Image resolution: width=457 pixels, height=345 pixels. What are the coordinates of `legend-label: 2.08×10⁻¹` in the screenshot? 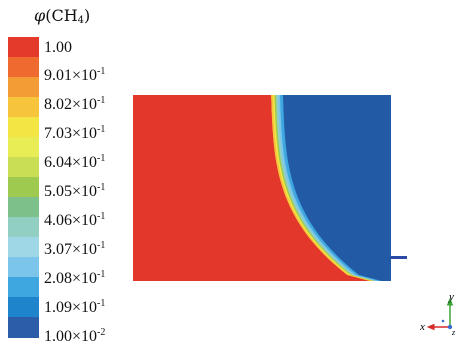 It's located at (75, 278).